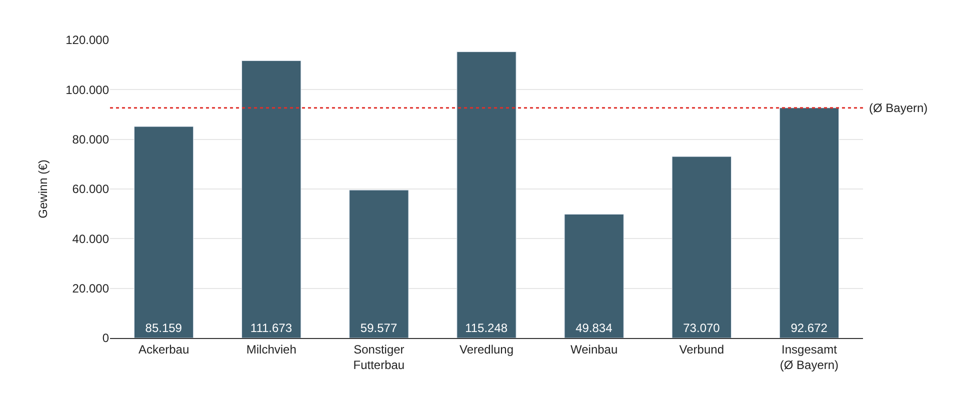 The width and height of the screenshot is (953, 403). Describe the element at coordinates (701, 349) in the screenshot. I see `x-tick-label: Verbund` at that location.